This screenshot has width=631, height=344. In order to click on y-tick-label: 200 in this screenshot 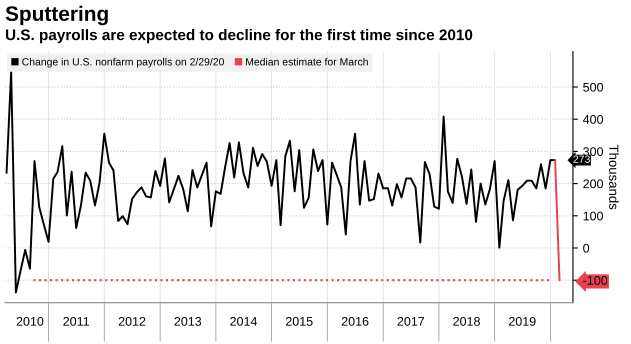, I will do `click(593, 183)`.